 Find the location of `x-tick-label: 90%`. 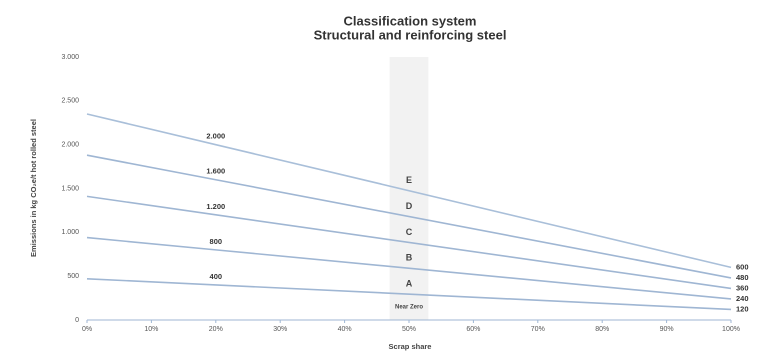

x-tick-label: 90% is located at coordinates (667, 329).